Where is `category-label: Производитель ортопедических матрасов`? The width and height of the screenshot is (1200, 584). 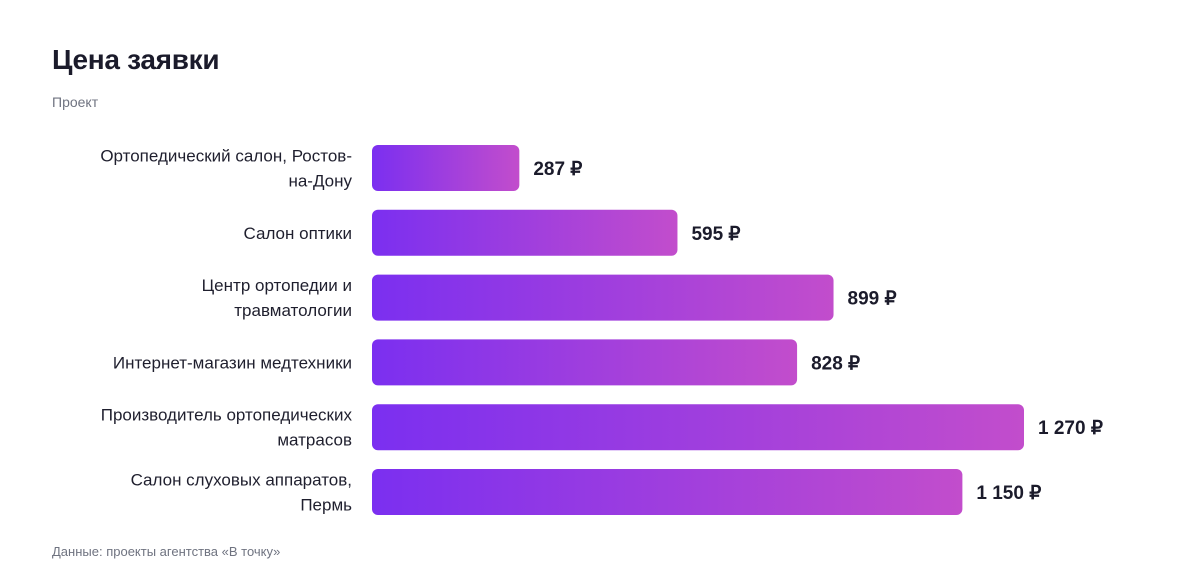 category-label: Производитель ортопедических матрасов is located at coordinates (227, 428).